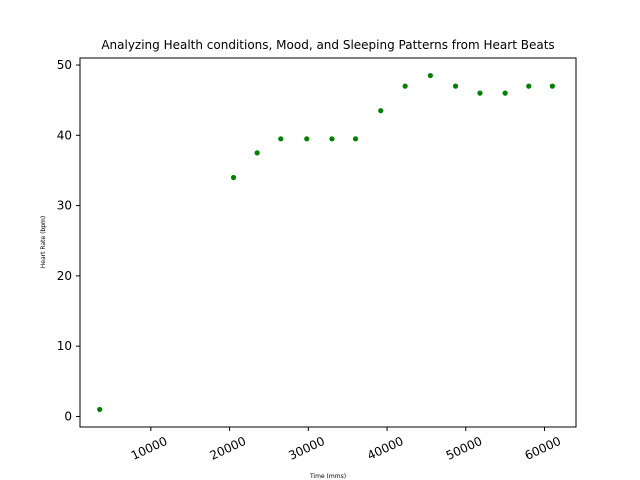 The image size is (640, 480). What do you see at coordinates (64, 65) in the screenshot?
I see `y-tick-label: 50` at bounding box center [64, 65].